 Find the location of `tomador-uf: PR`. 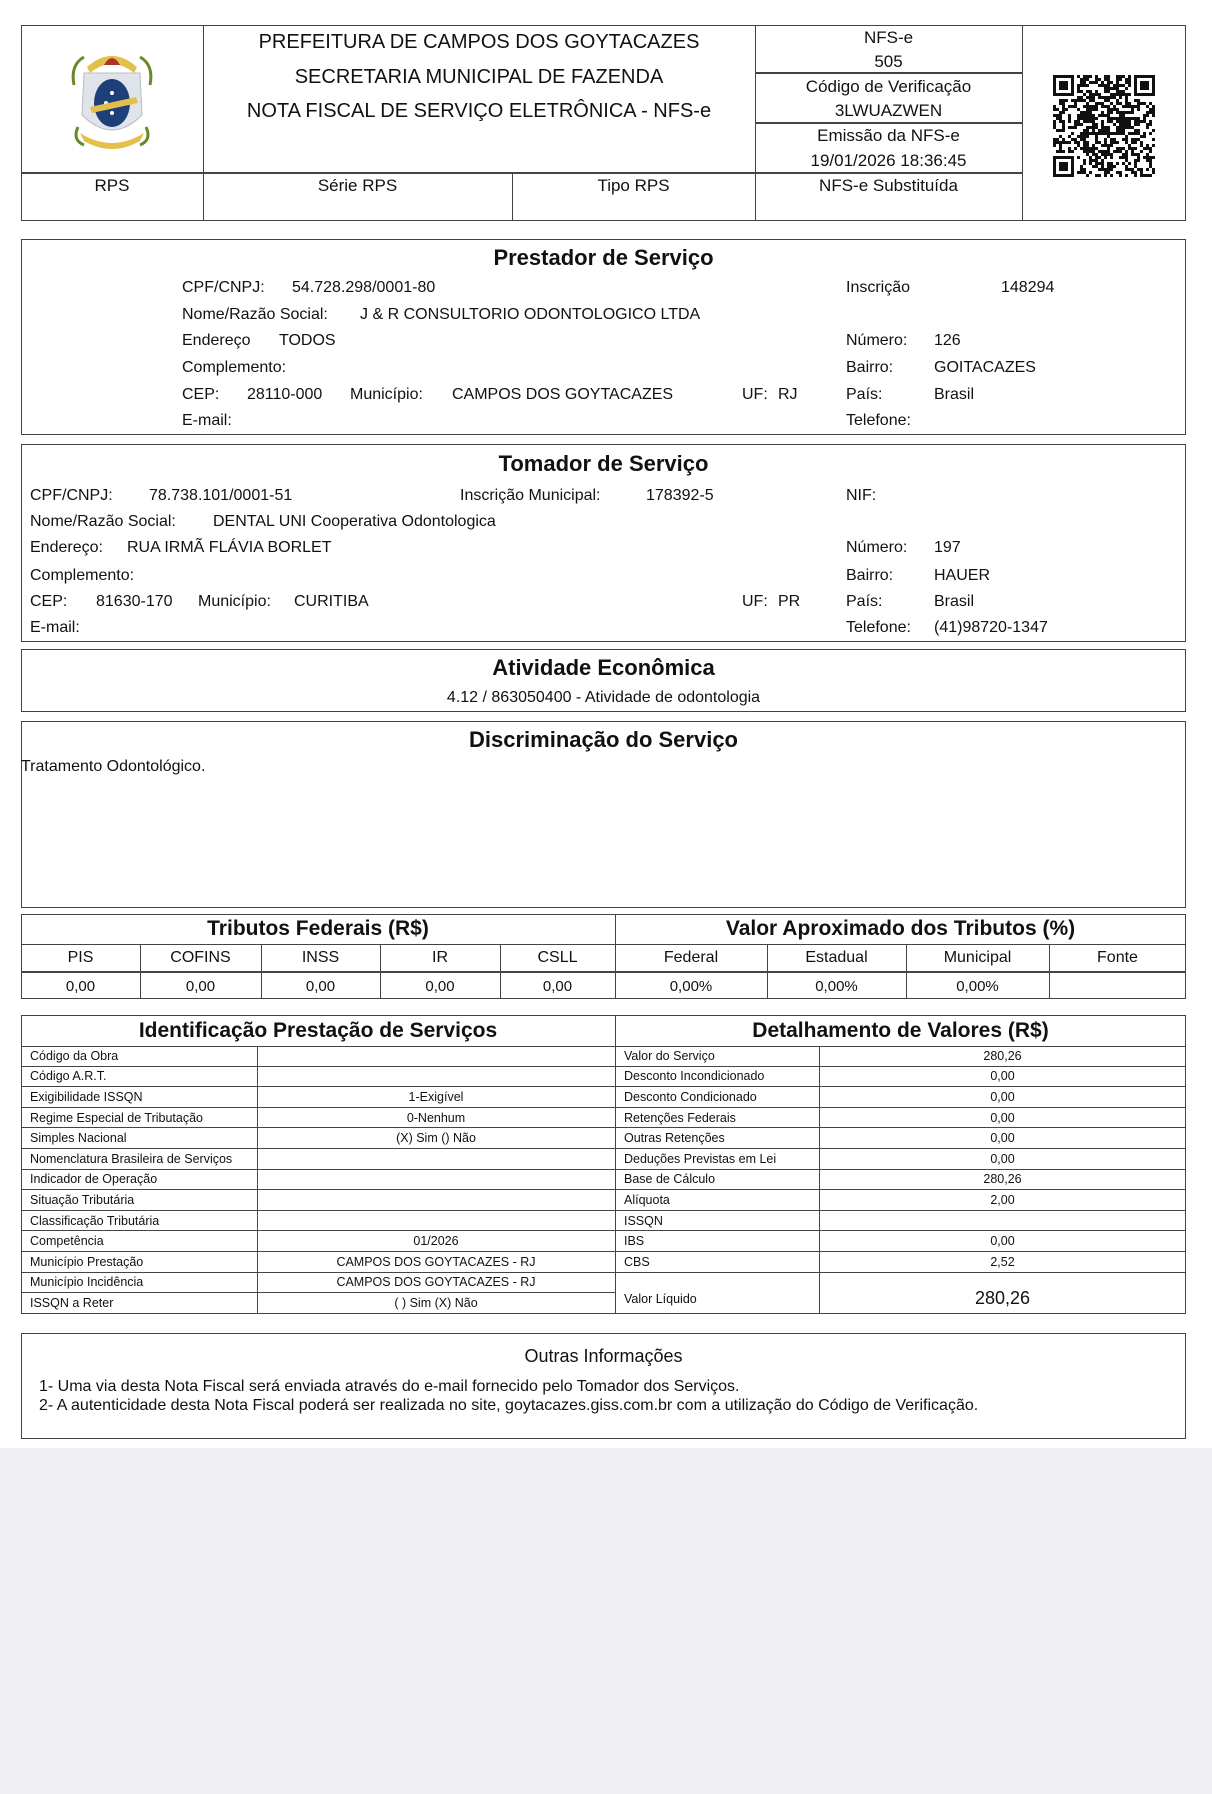

tomador-uf: PR is located at coordinates (789, 601).